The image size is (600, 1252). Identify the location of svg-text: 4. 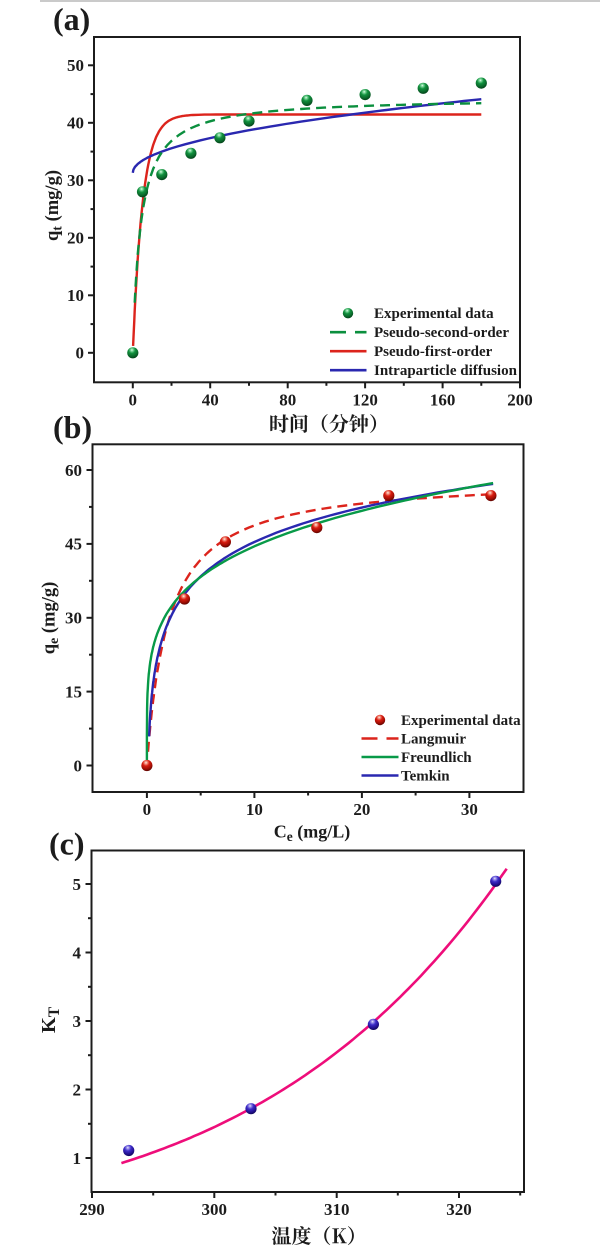
(77, 952).